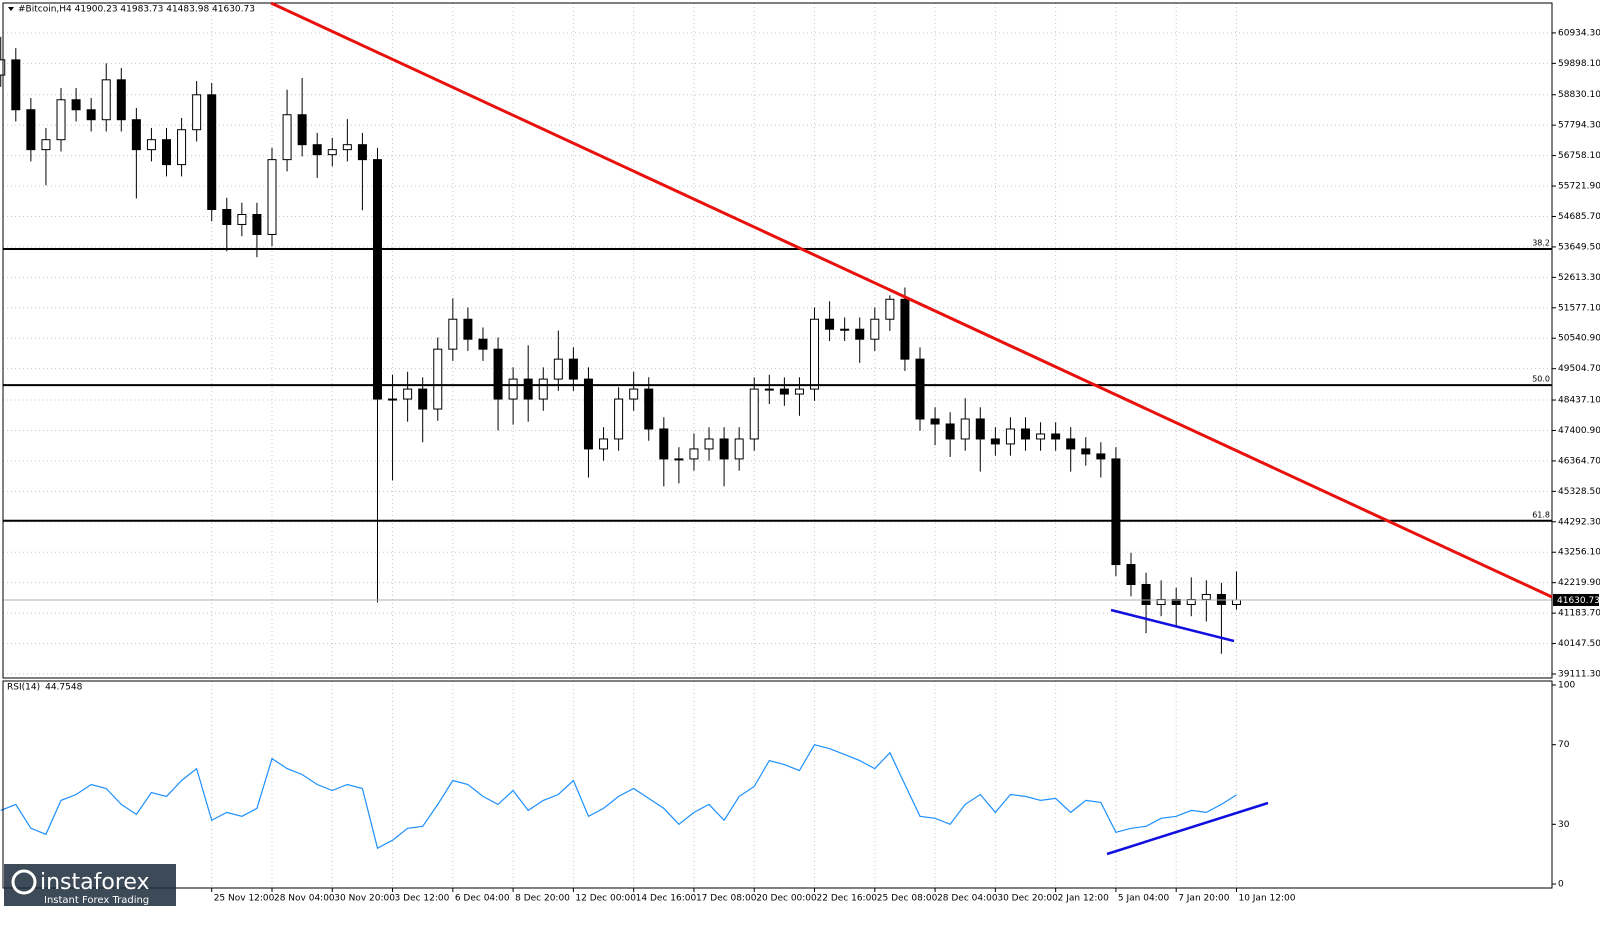  I want to click on y-tick-label: 43256.10, so click(1579, 553).